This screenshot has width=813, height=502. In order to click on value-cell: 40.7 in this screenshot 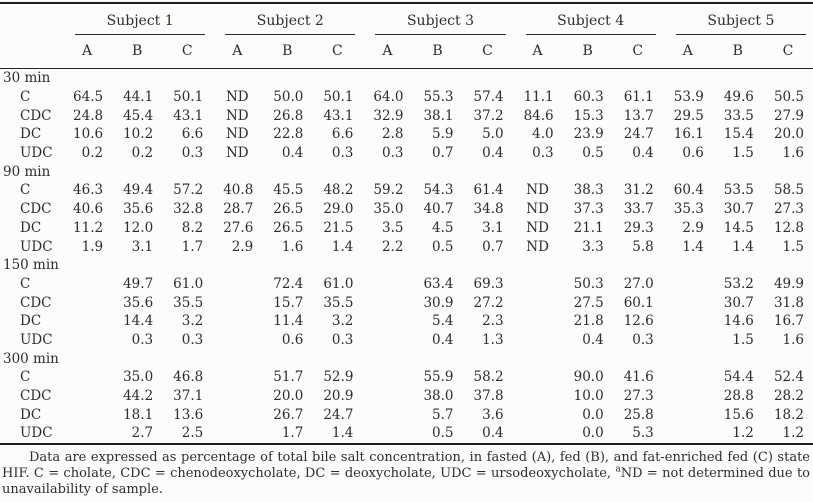, I will do `click(438, 209)`.